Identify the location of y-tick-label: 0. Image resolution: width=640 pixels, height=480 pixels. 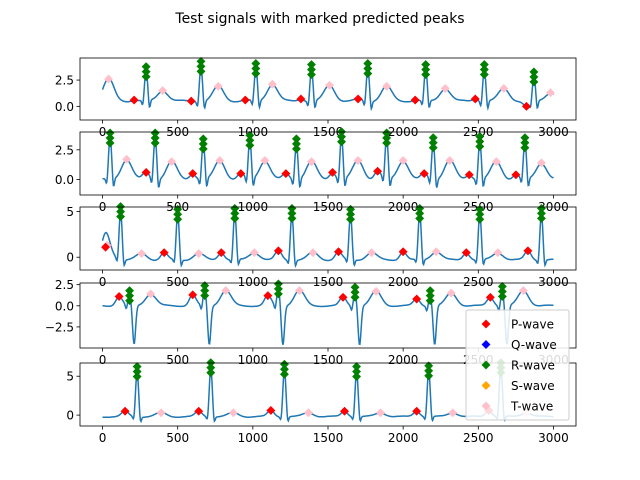
(70, 416).